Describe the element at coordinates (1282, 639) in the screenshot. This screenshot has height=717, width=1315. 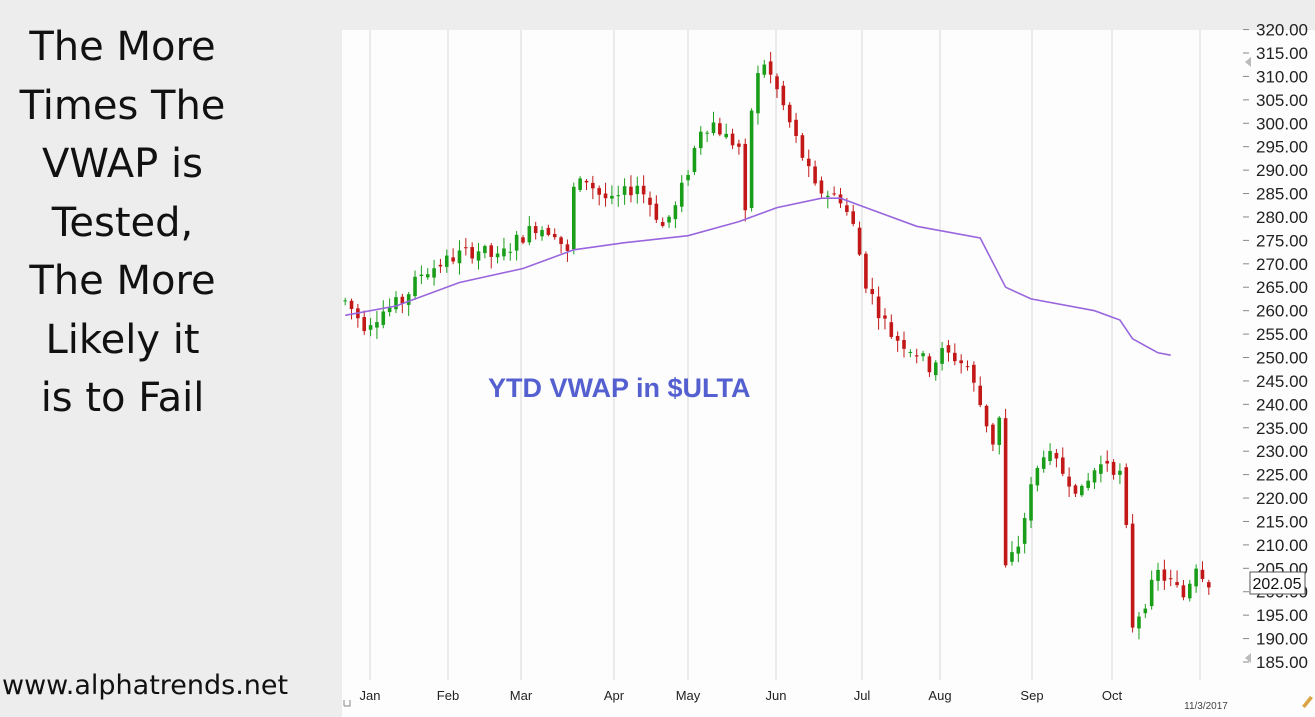
I see `y-tick-label: 190.00` at that location.